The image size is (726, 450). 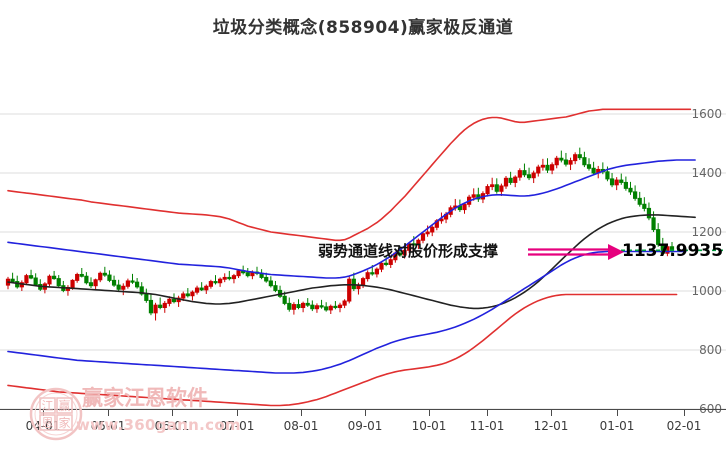 I want to click on x-axis-tick-02-01: 02-01, so click(x=684, y=426).